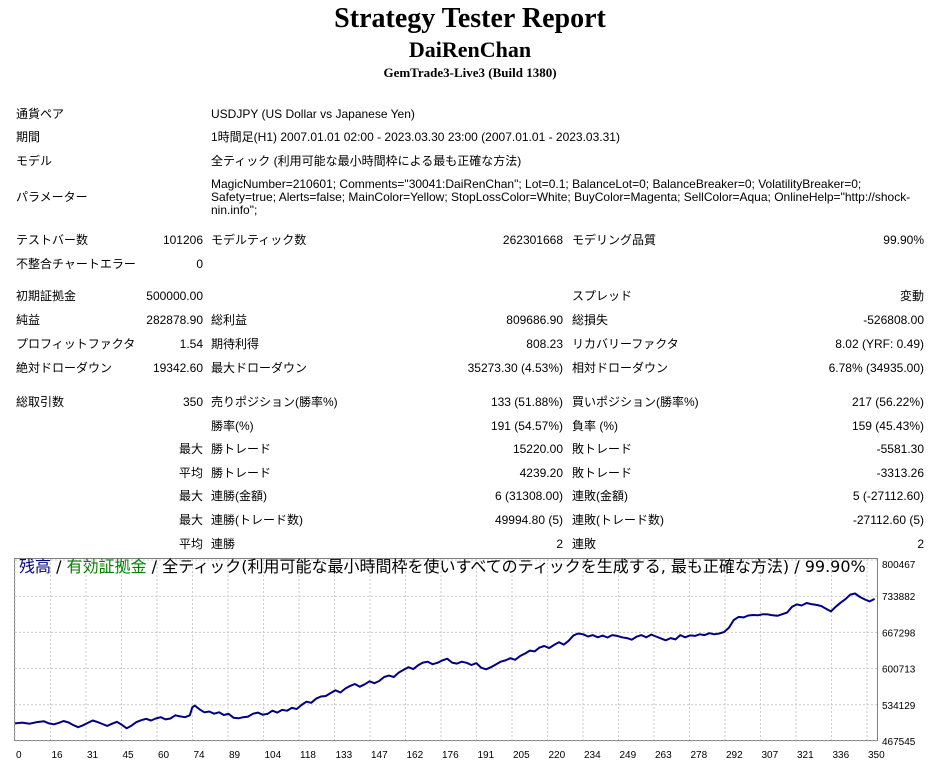 The image size is (940, 772). I want to click on x-tick-label: 176, so click(450, 755).